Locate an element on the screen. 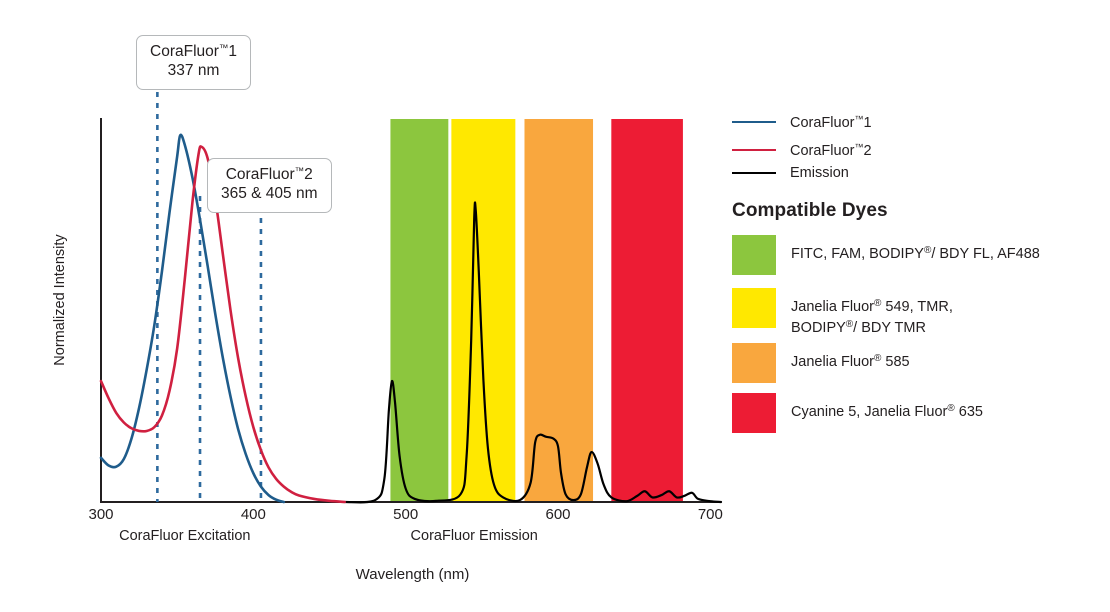 This screenshot has width=1110, height=612. dye-label-line: BODIPY®/ BDY TMR is located at coordinates (858, 327).